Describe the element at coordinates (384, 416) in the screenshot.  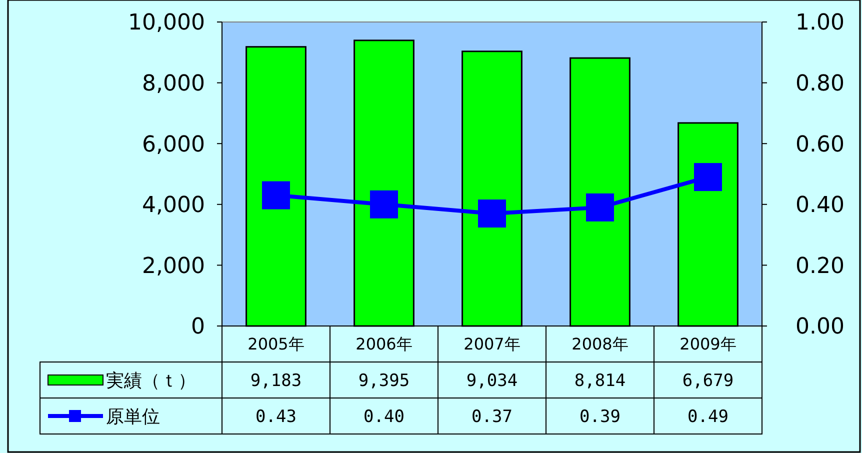
I see `data-label: 0.40` at that location.